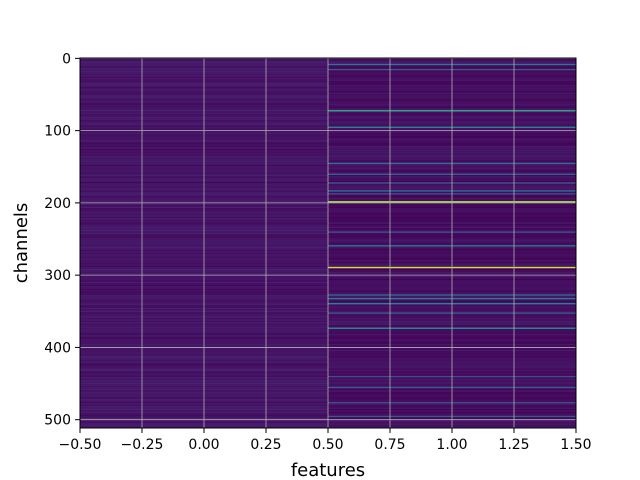  What do you see at coordinates (575, 445) in the screenshot?
I see `x-tick-label: 1.50` at bounding box center [575, 445].